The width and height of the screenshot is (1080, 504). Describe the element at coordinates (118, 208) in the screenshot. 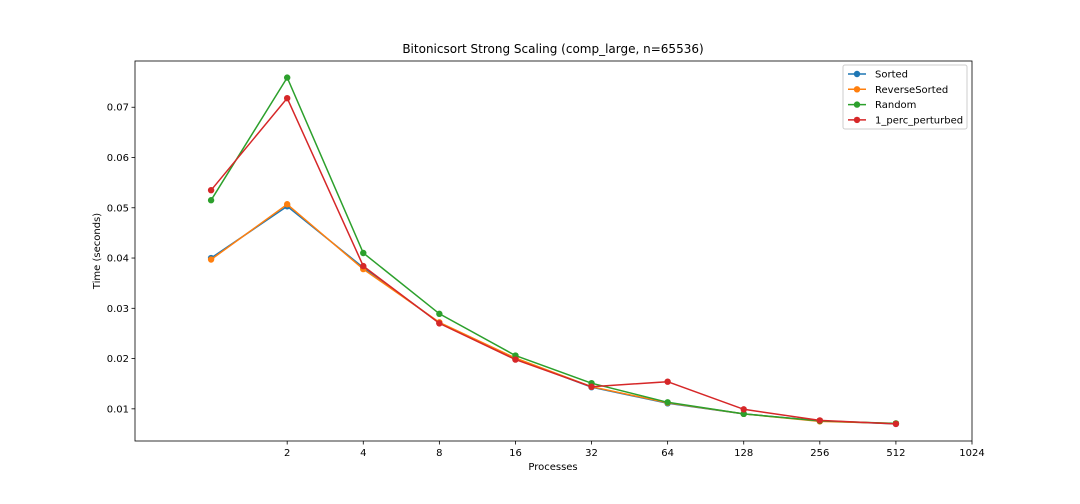

I see `y-tick-label: 0.05` at that location.